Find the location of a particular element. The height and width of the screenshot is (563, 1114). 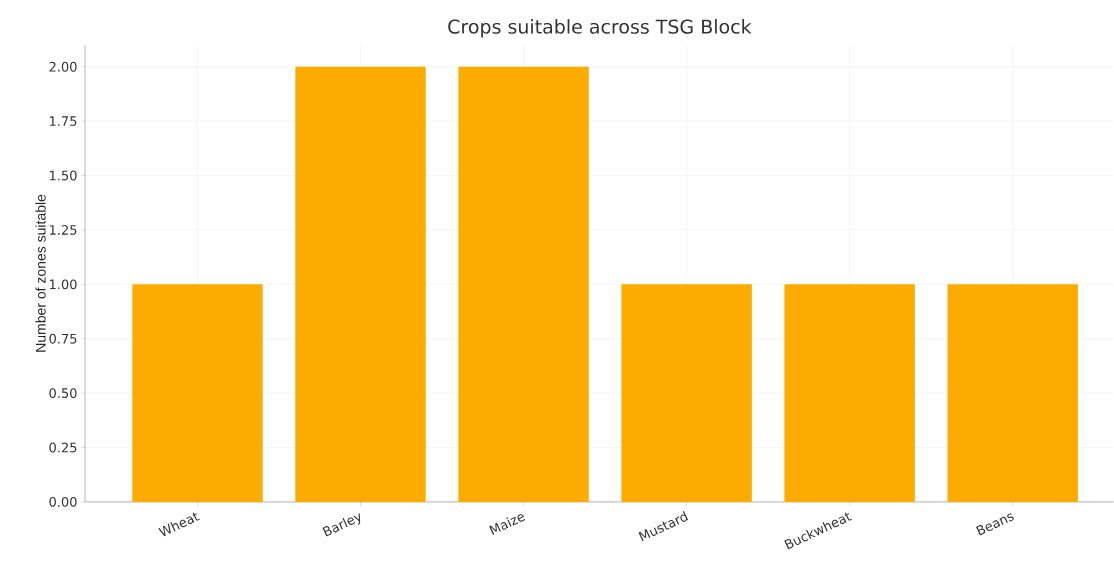

y-tick-label: 0.25 is located at coordinates (63, 447).